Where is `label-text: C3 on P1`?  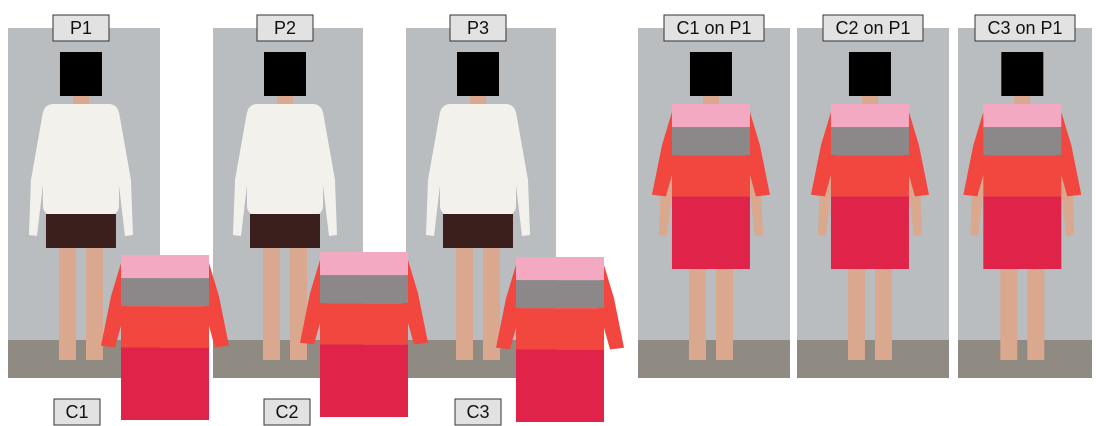 label-text: C3 on P1 is located at coordinates (1024, 28).